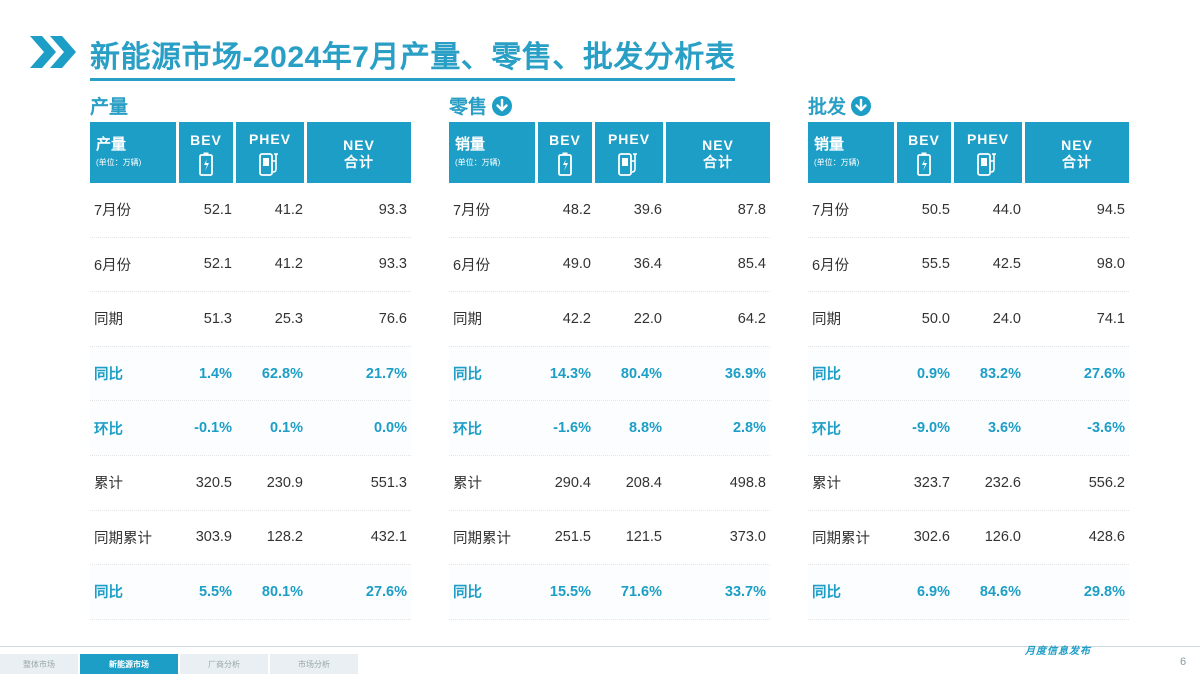 The image size is (1200, 675). What do you see at coordinates (1002, 537) in the screenshot?
I see `phev-value: 126.0` at bounding box center [1002, 537].